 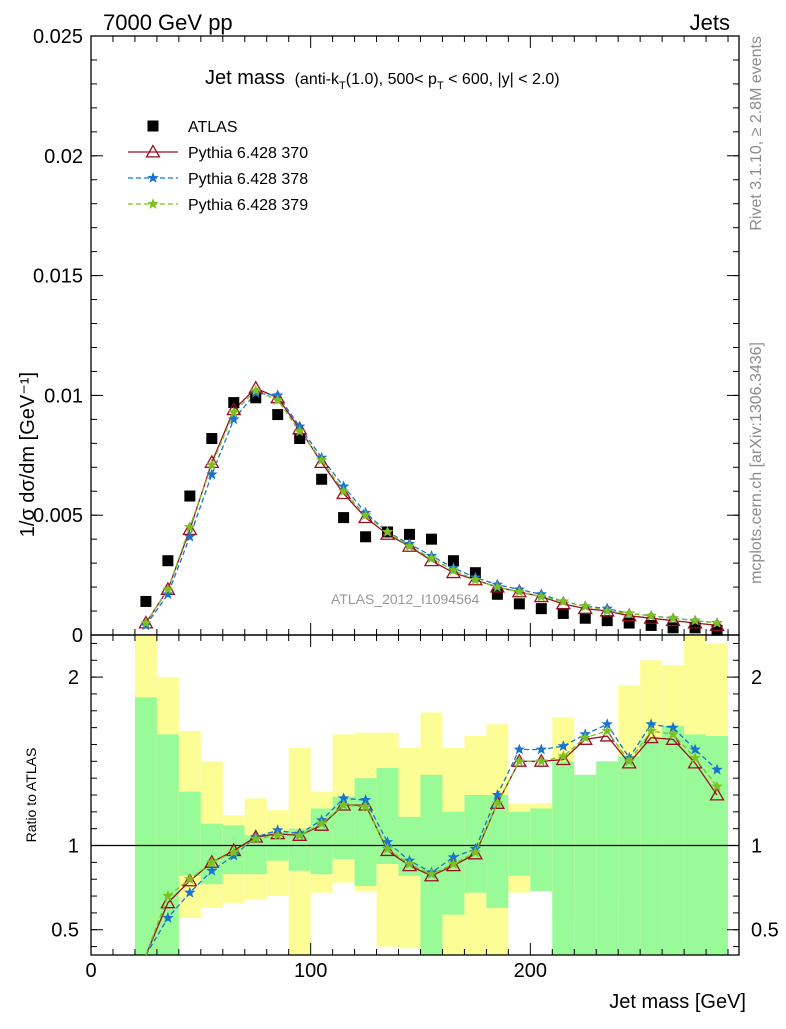 I want to click on ratio-y-tick-label-right: 1, so click(x=756, y=847).